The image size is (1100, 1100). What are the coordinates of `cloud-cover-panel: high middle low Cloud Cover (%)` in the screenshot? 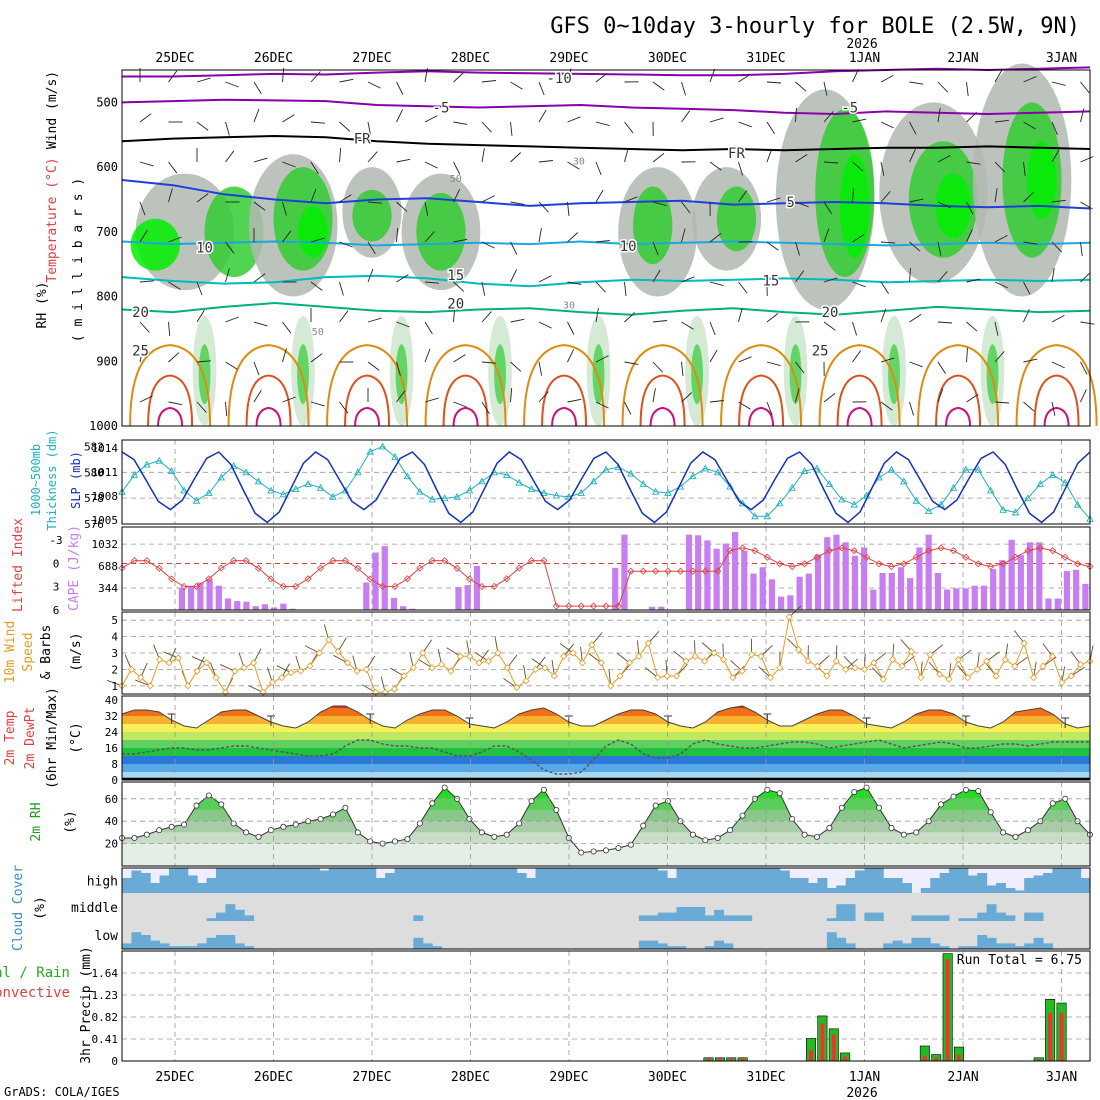 It's located at (551, 908).